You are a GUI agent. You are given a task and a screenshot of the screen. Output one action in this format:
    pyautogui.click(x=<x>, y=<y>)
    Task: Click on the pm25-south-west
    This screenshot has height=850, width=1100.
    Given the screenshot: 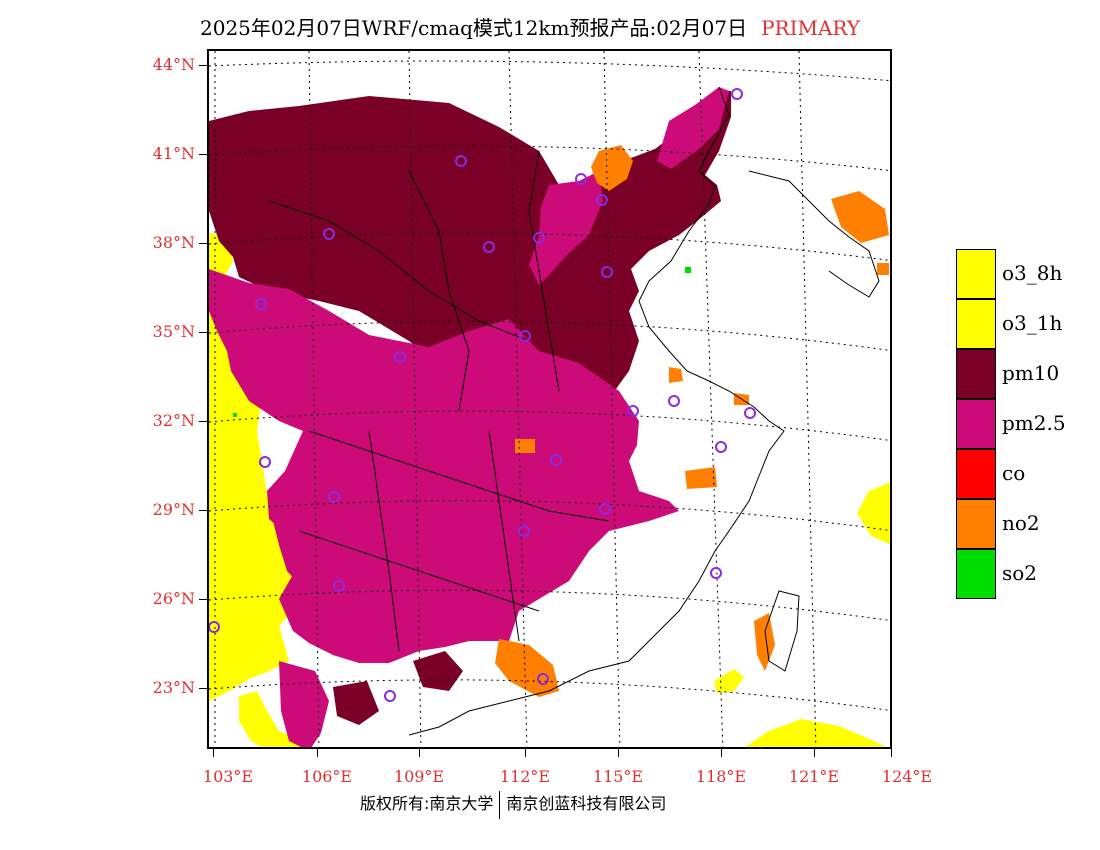 What is the action you would take?
    pyautogui.click(x=304, y=704)
    